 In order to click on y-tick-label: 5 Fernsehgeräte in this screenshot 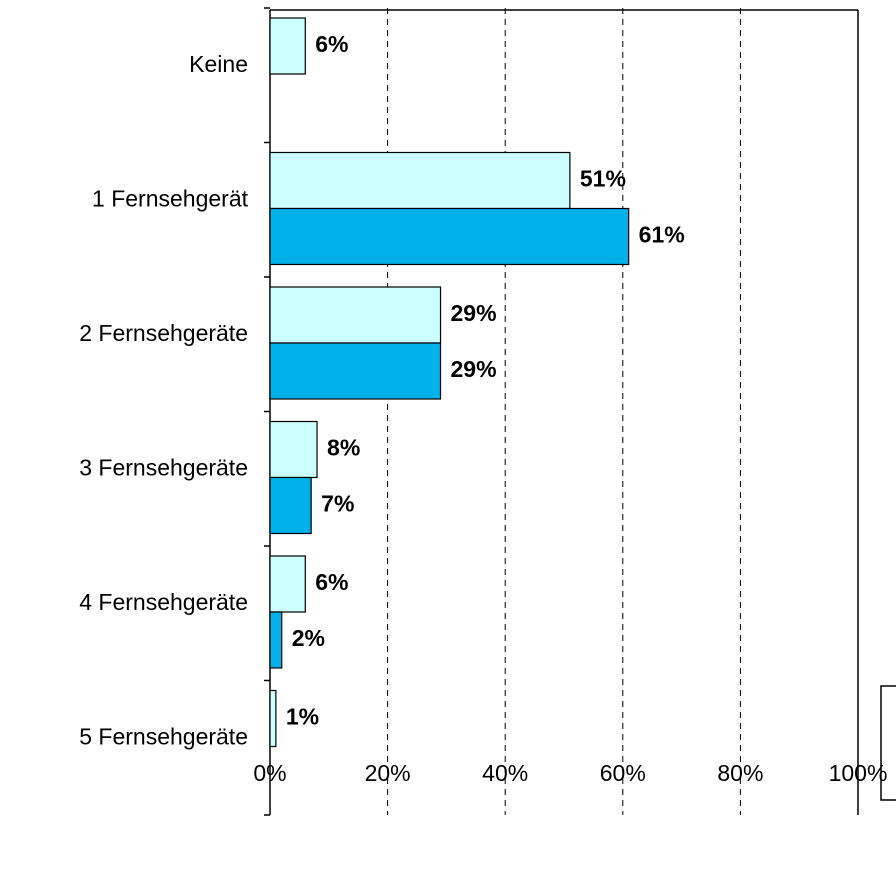, I will do `click(163, 737)`.